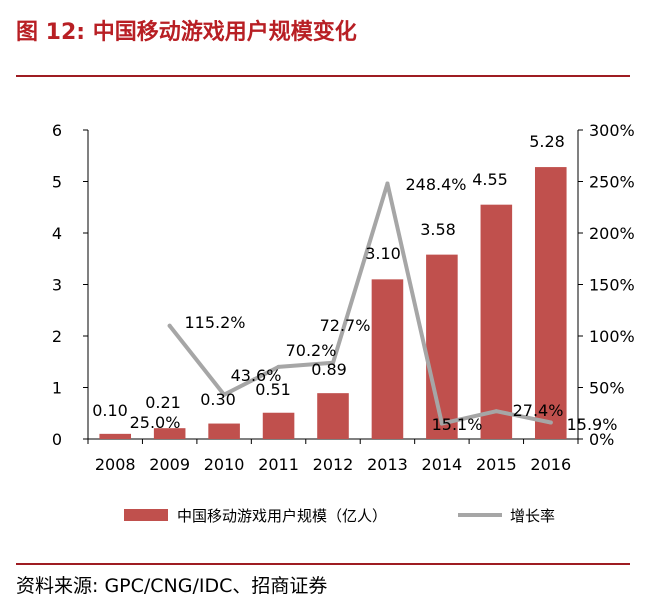 This screenshot has width=653, height=615. Describe the element at coordinates (435, 184) in the screenshot. I see `line-data-label: 248.4%` at that location.